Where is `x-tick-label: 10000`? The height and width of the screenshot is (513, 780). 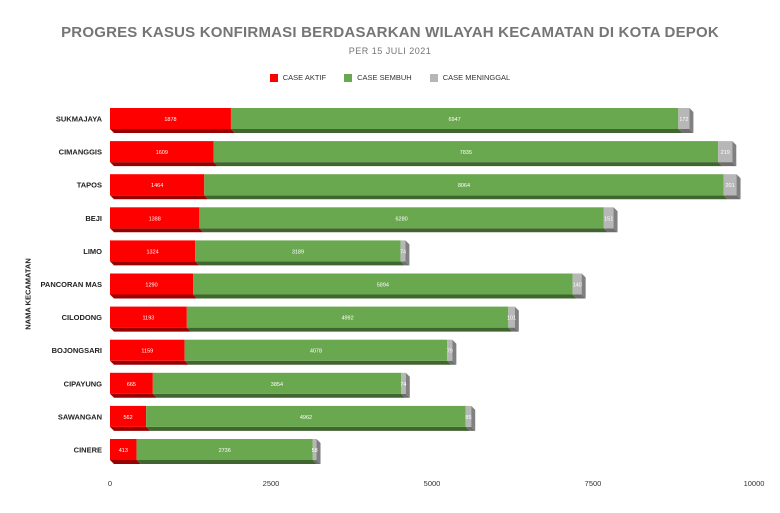 x-tick-label: 10000 is located at coordinates (754, 483).